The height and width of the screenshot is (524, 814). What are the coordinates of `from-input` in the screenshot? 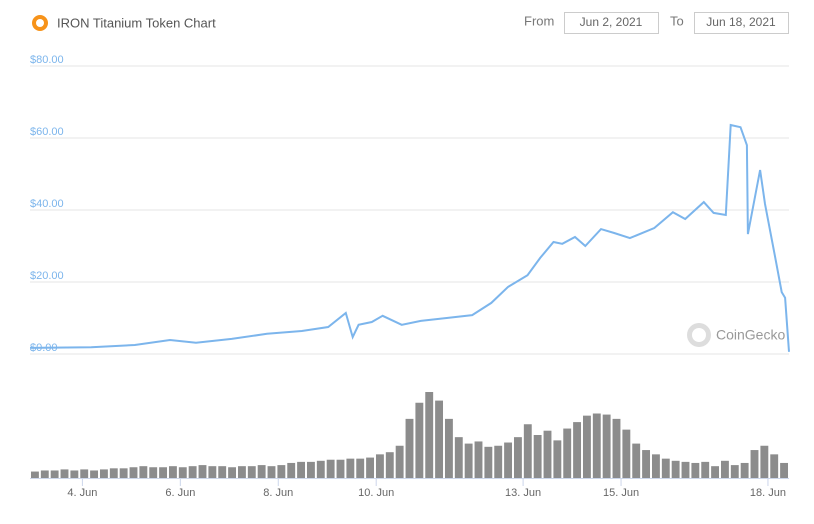 It's located at (611, 23).